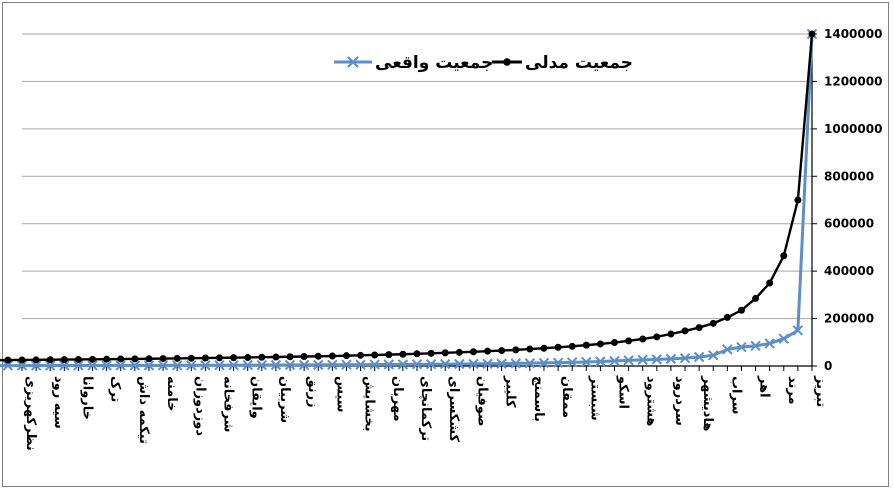 The height and width of the screenshot is (491, 893). What do you see at coordinates (199, 406) in the screenshot?
I see `x-tick-label: دوزدوزان` at bounding box center [199, 406].